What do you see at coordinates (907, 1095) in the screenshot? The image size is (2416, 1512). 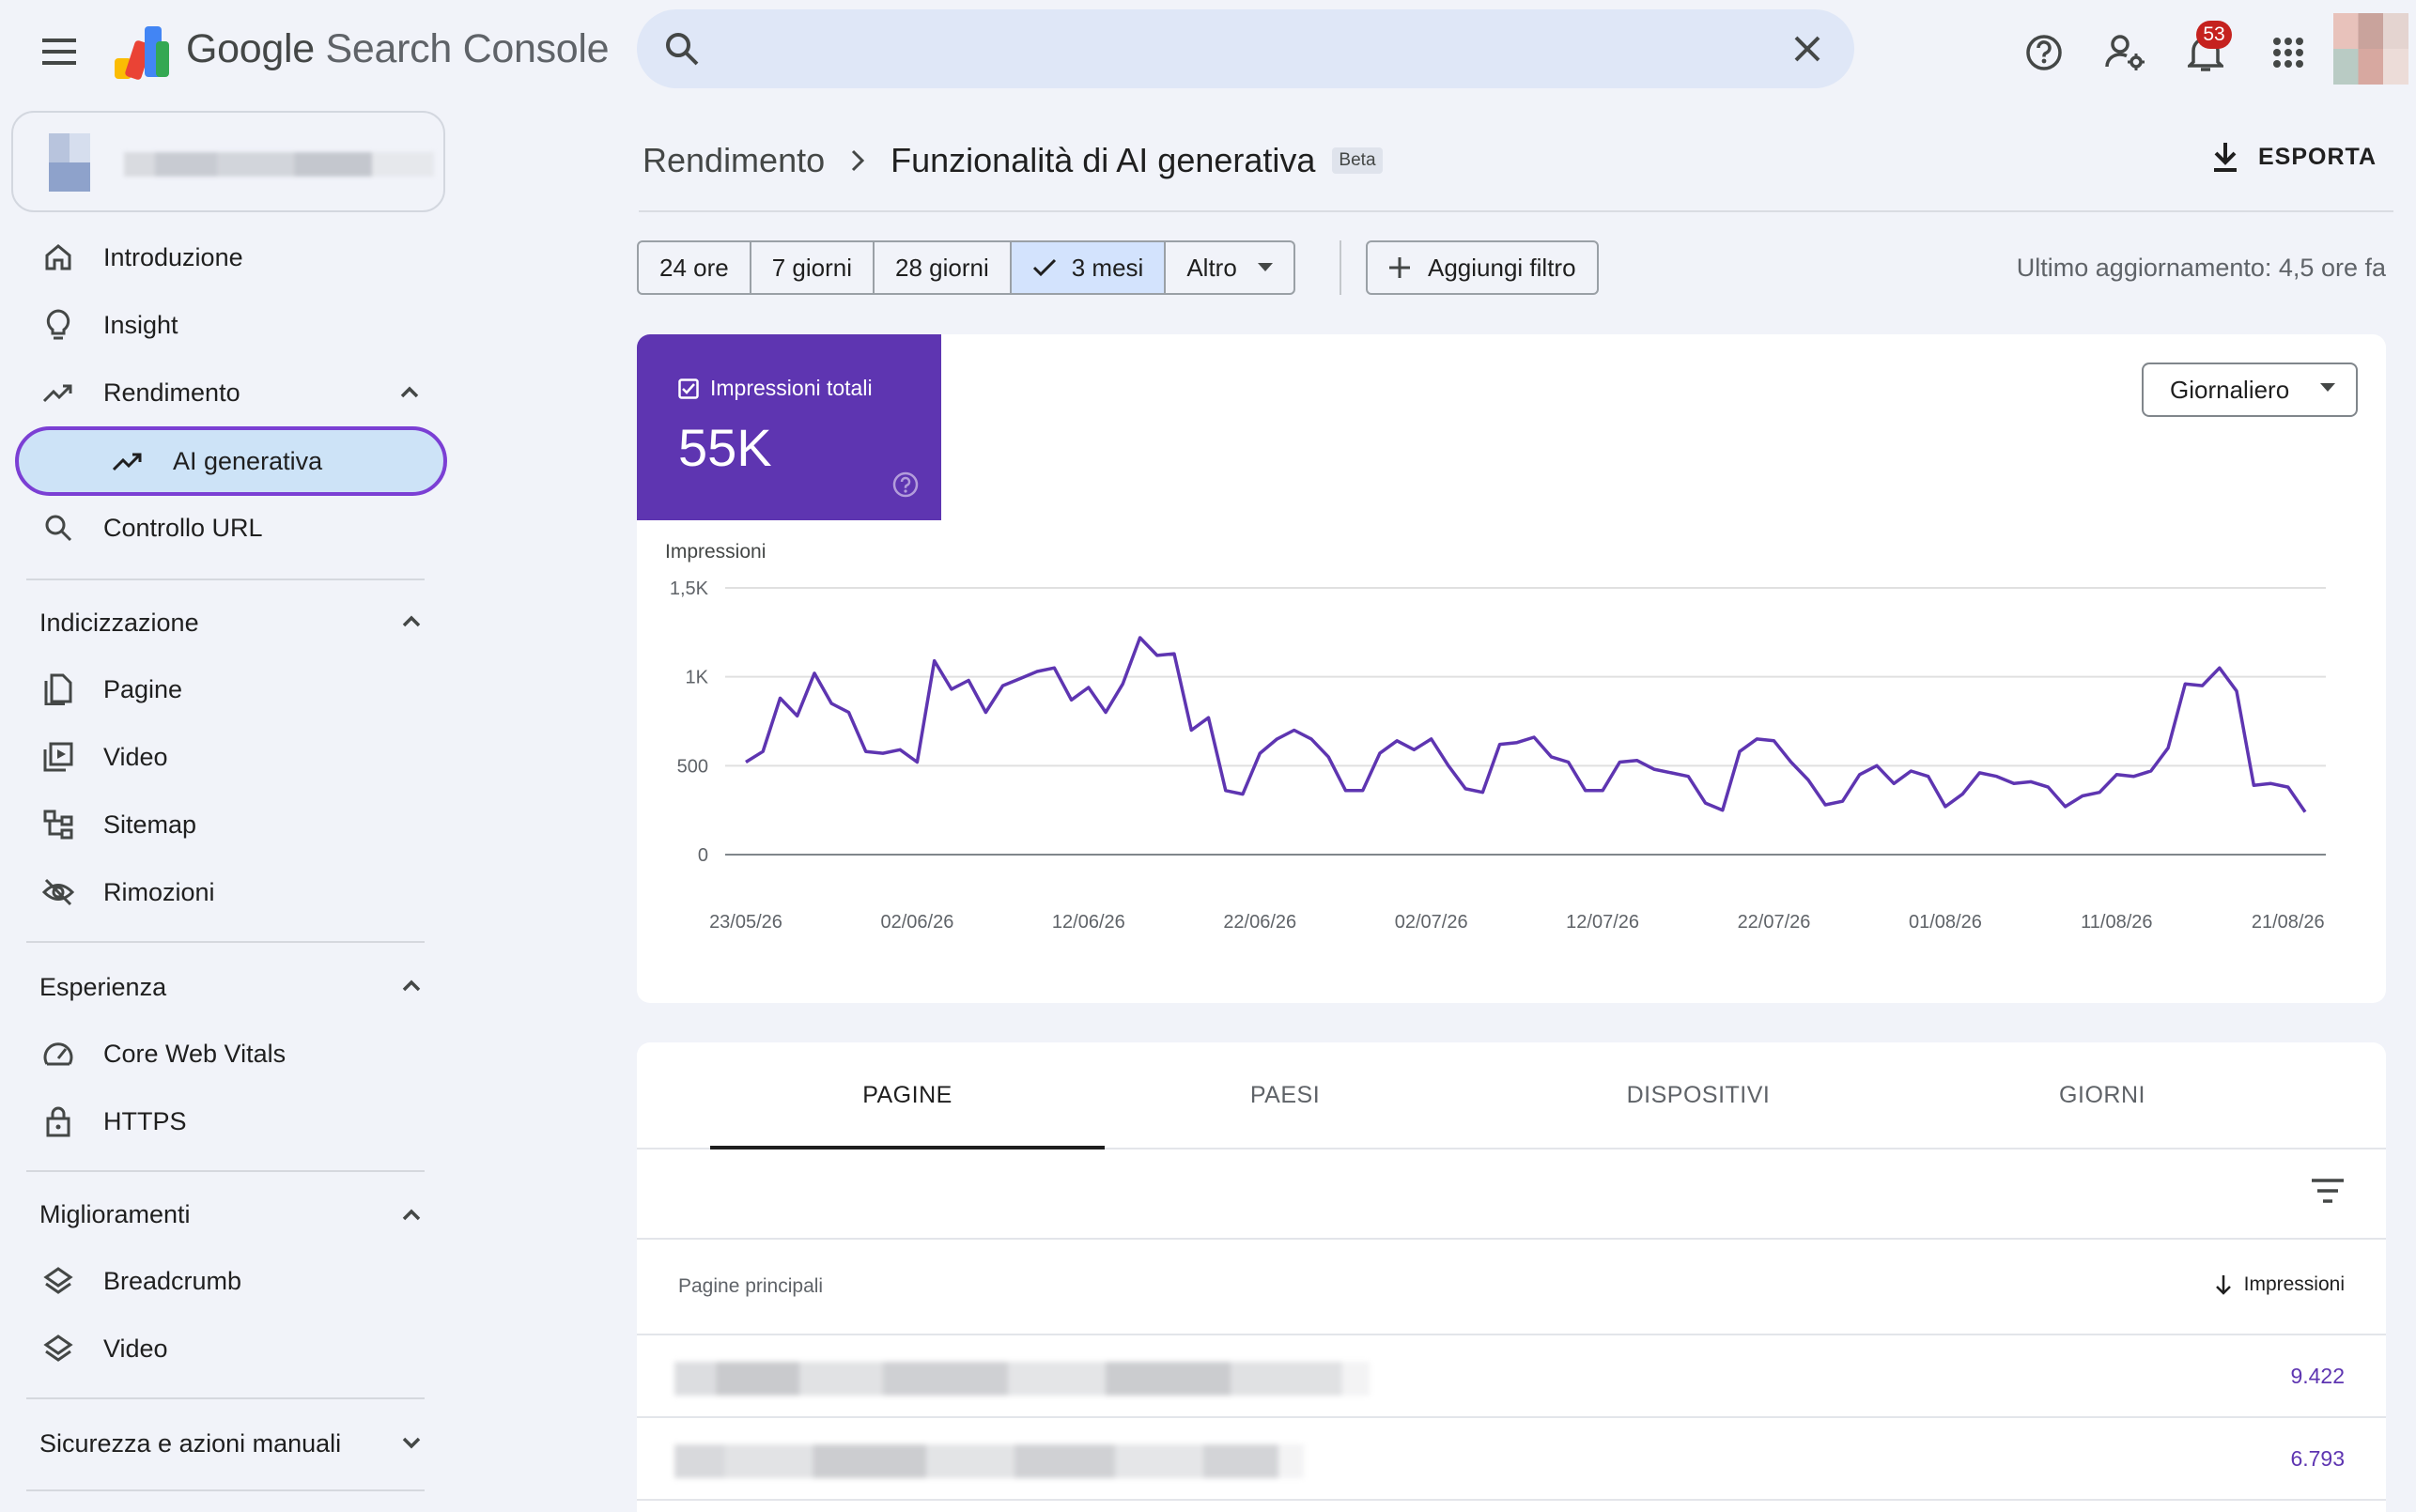 I see `tab-pagine: PAGINE` at bounding box center [907, 1095].